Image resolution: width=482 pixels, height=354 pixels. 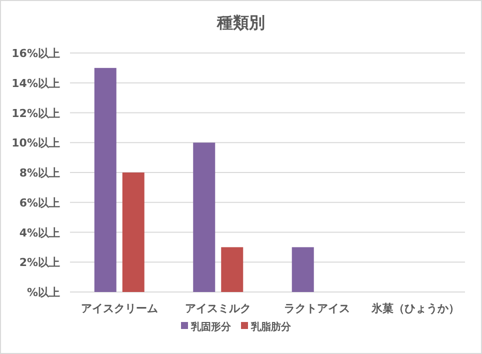 I want to click on y-tick-label: 10%以上, so click(x=36, y=143).